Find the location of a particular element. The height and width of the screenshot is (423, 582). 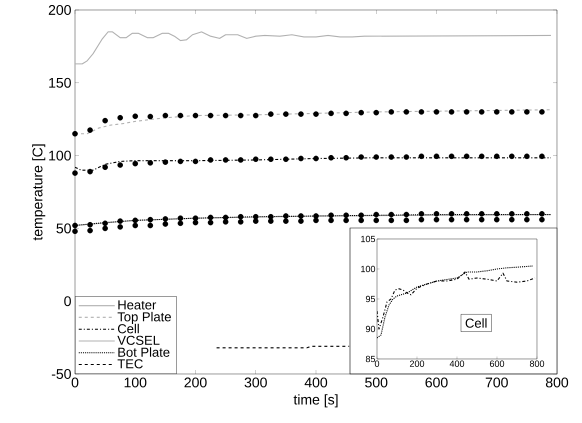

x-tick-label: 600 is located at coordinates (497, 363).